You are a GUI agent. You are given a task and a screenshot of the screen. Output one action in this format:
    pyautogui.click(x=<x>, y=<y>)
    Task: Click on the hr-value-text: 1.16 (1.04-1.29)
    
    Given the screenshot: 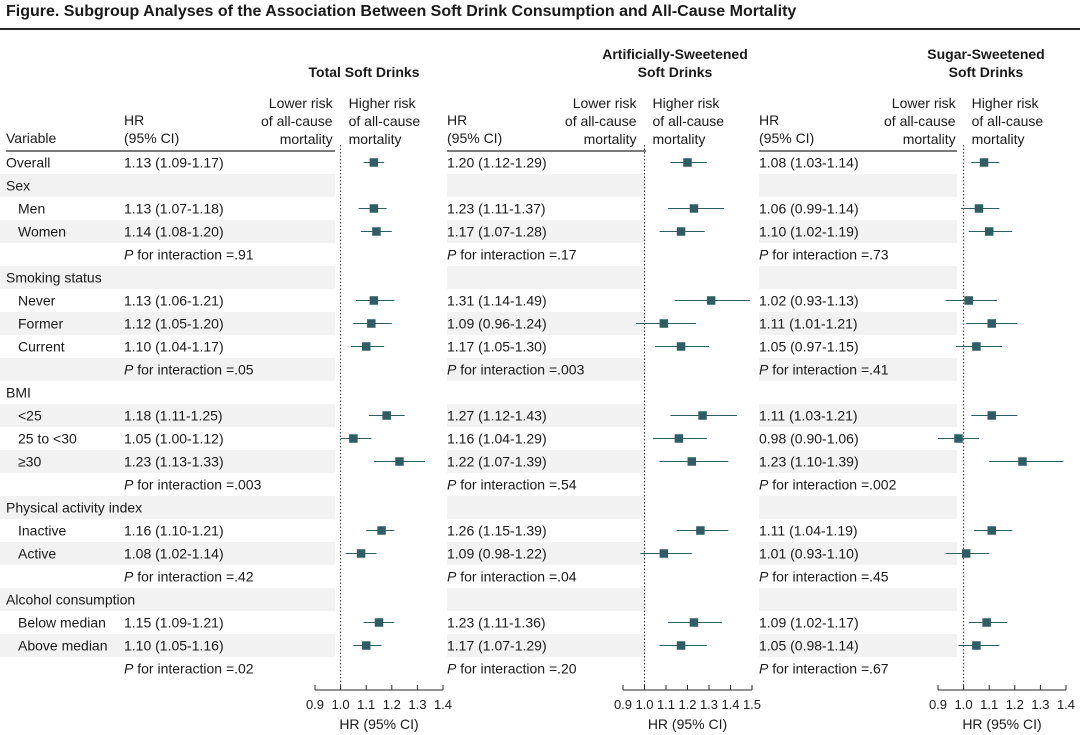 What is the action you would take?
    pyautogui.click(x=497, y=439)
    